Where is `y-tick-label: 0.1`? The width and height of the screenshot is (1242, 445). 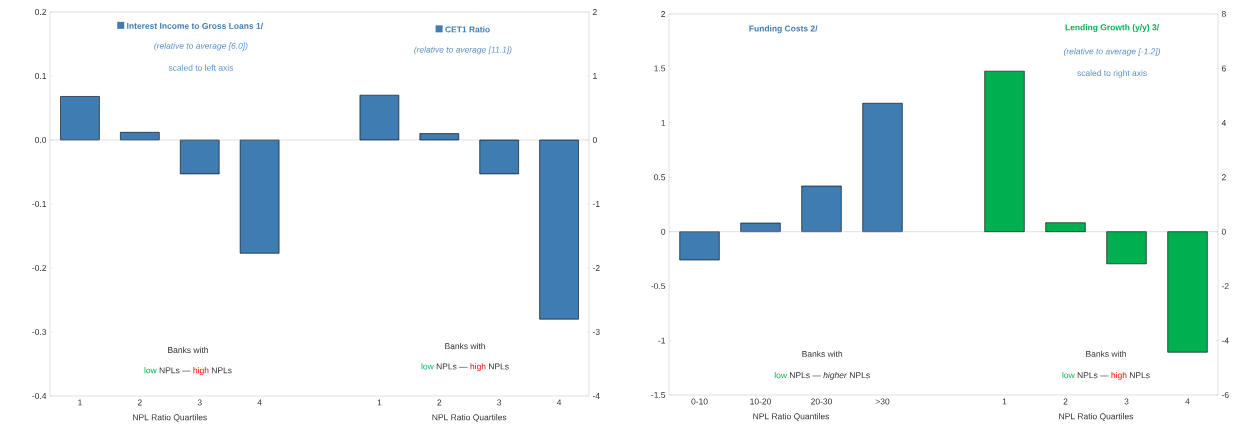
y-tick-label: 0.1 is located at coordinates (41, 76).